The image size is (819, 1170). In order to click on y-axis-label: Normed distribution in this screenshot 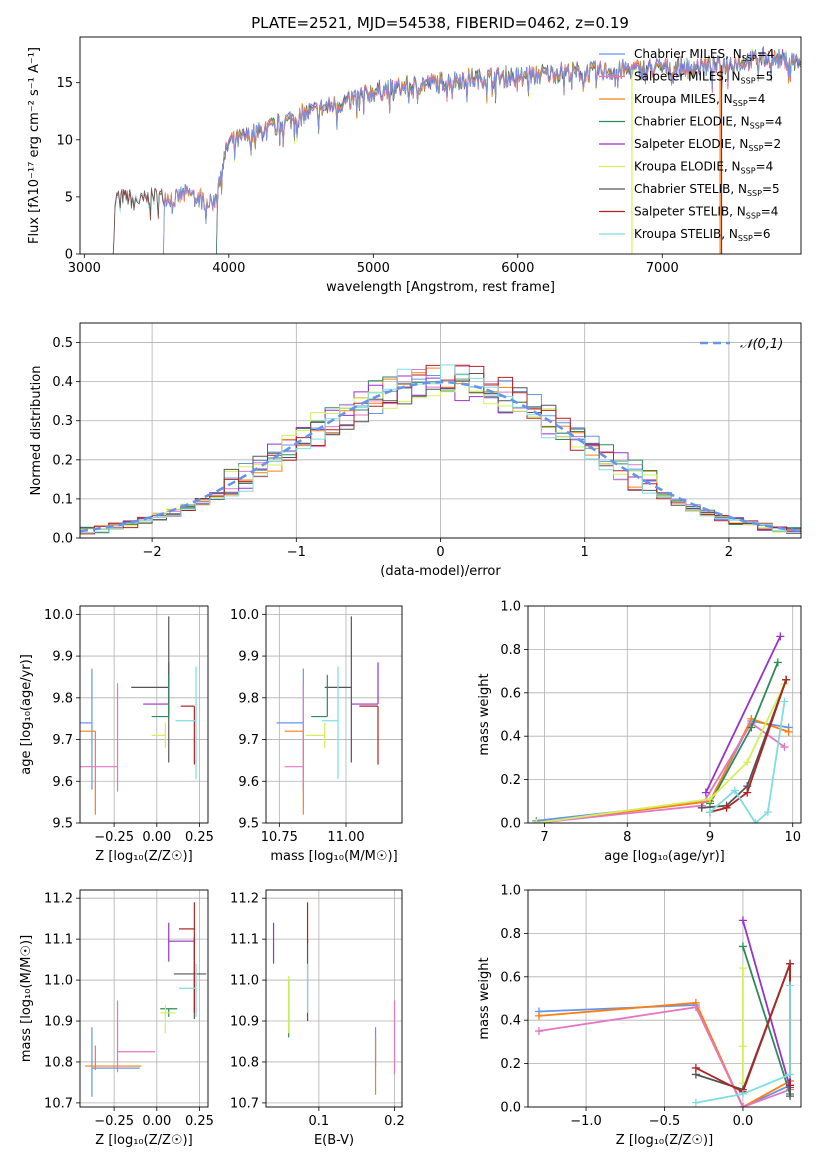, I will do `click(36, 431)`.